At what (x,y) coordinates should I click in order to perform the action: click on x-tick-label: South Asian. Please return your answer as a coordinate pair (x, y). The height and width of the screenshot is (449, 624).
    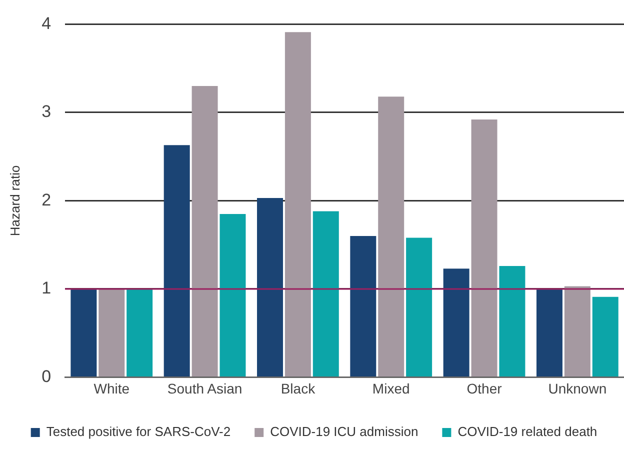
    Looking at the image, I should click on (204, 388).